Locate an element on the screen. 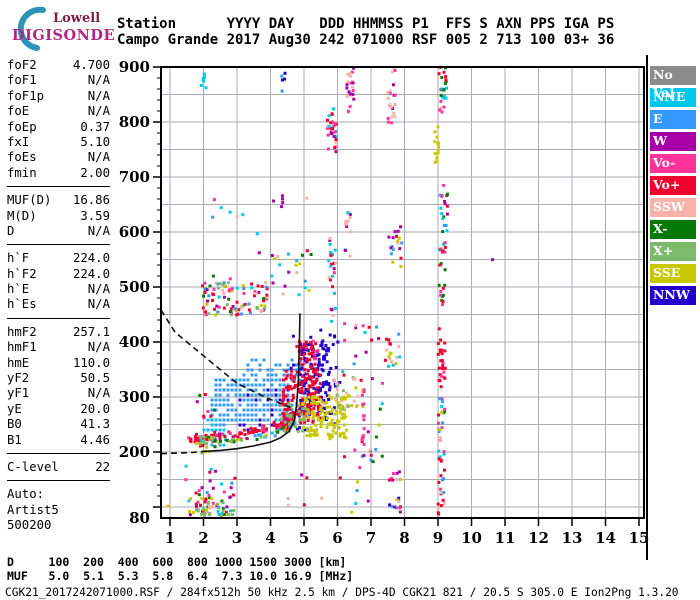 This screenshot has height=600, width=700. cluster-secondhop-dense is located at coordinates (235, 299).